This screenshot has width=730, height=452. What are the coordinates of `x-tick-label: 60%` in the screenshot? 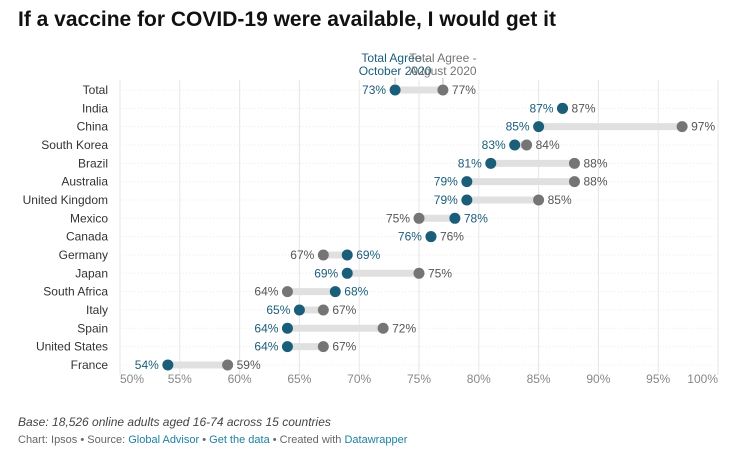 It's located at (240, 379).